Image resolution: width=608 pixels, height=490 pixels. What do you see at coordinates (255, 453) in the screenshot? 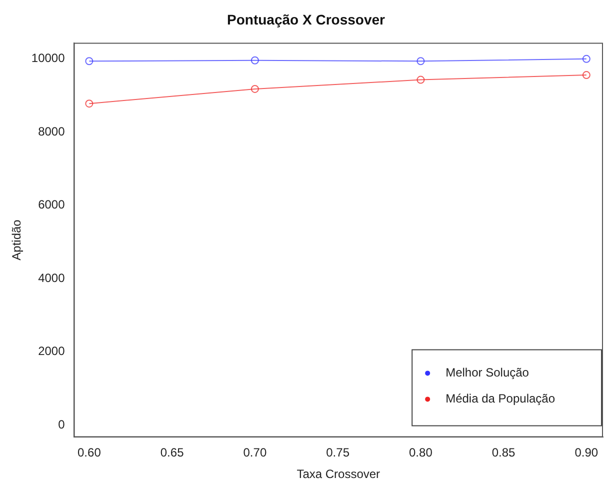
I see `x-tick-label: 0.70` at bounding box center [255, 453].